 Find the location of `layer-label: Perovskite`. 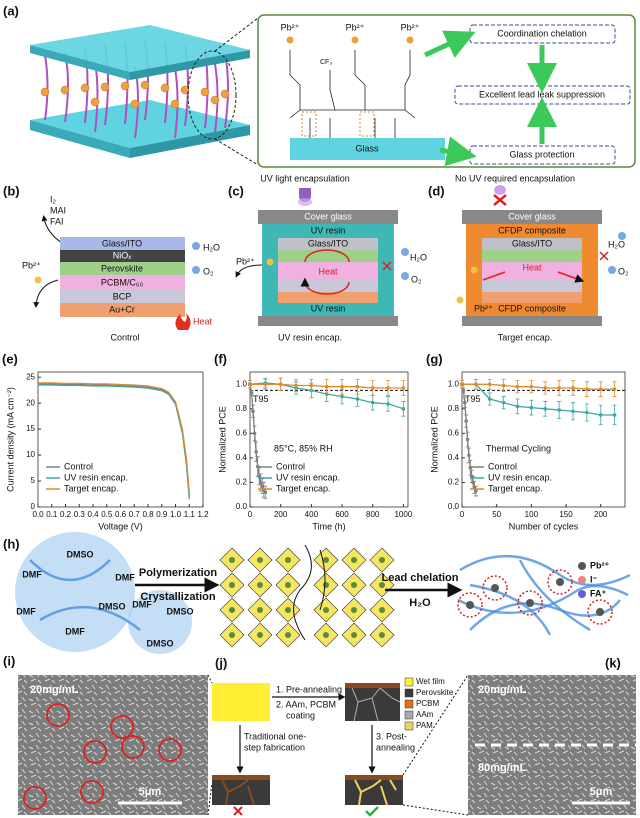

layer-label: Perovskite is located at coordinates (122, 268).